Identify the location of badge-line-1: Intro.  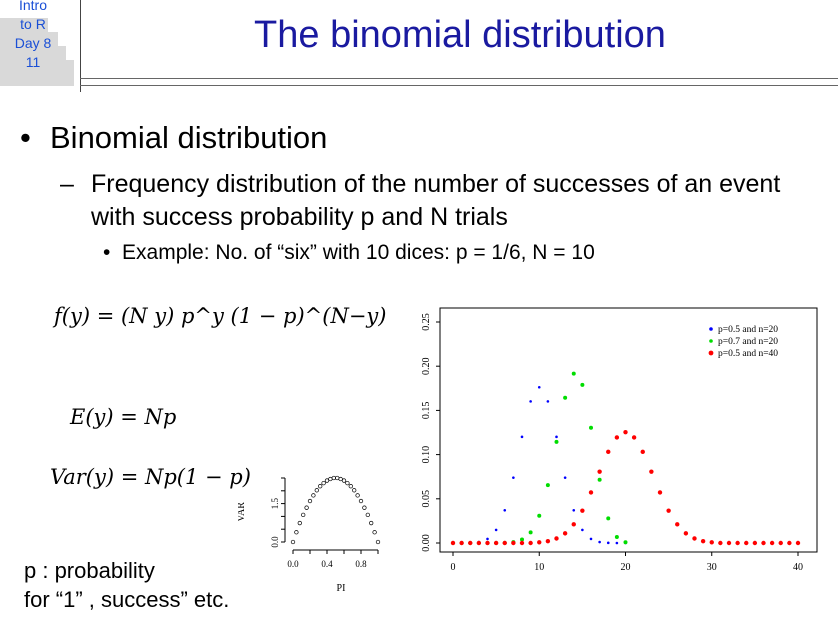
(32, 6).